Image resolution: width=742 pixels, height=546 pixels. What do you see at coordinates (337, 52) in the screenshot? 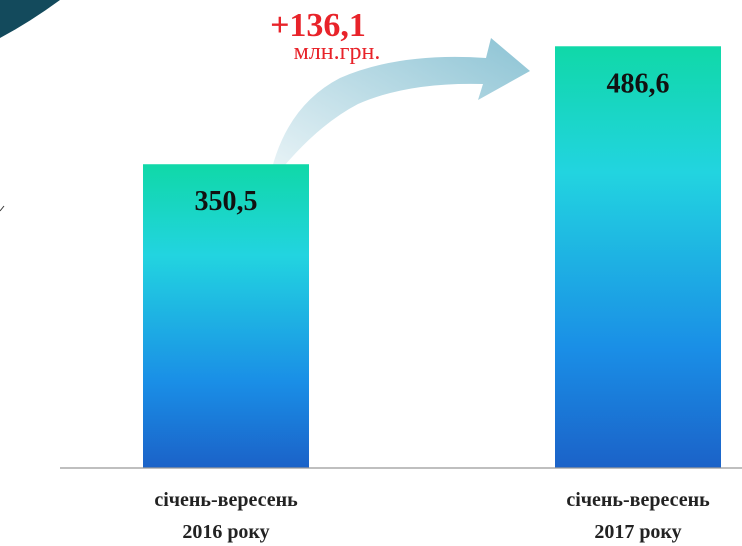
I see `change-unit-label: млн.грн.` at bounding box center [337, 52].